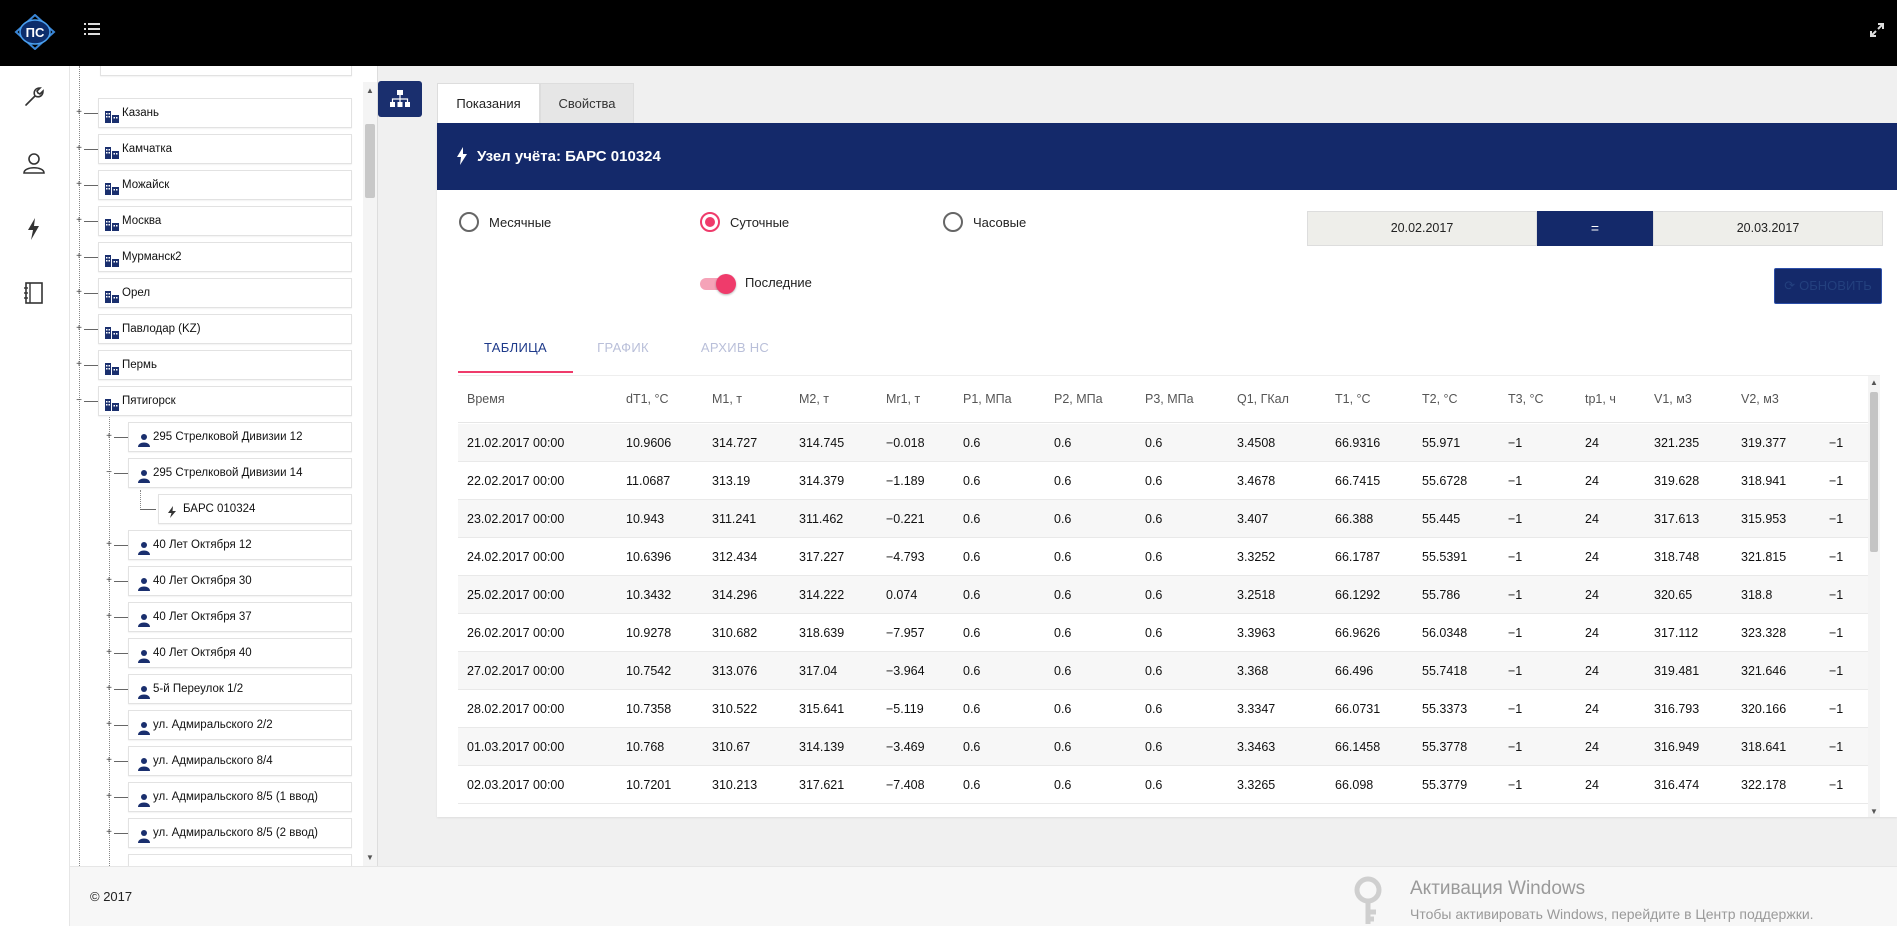 The image size is (1897, 926). I want to click on list-icon, so click(92, 32).